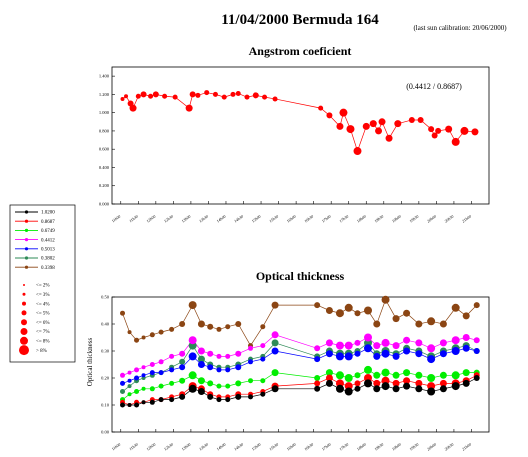  Describe the element at coordinates (105, 378) in the screenshot. I see `optical-y-tick-label: 0.20` at that location.